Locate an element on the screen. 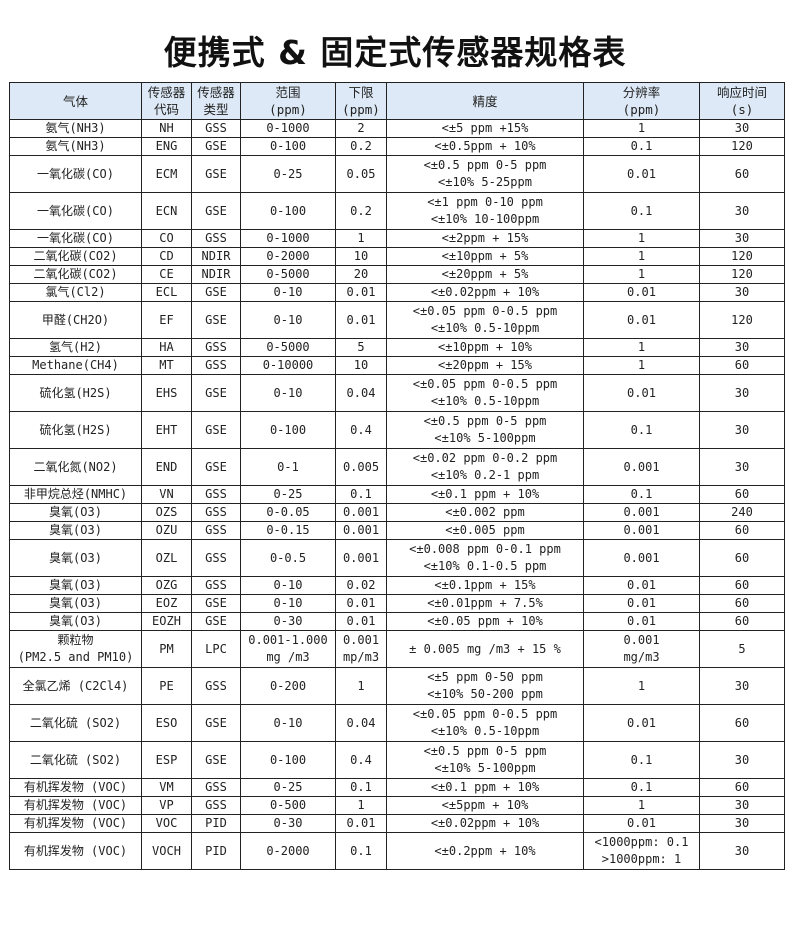  cell-sensor-type: GSS is located at coordinates (216, 805).